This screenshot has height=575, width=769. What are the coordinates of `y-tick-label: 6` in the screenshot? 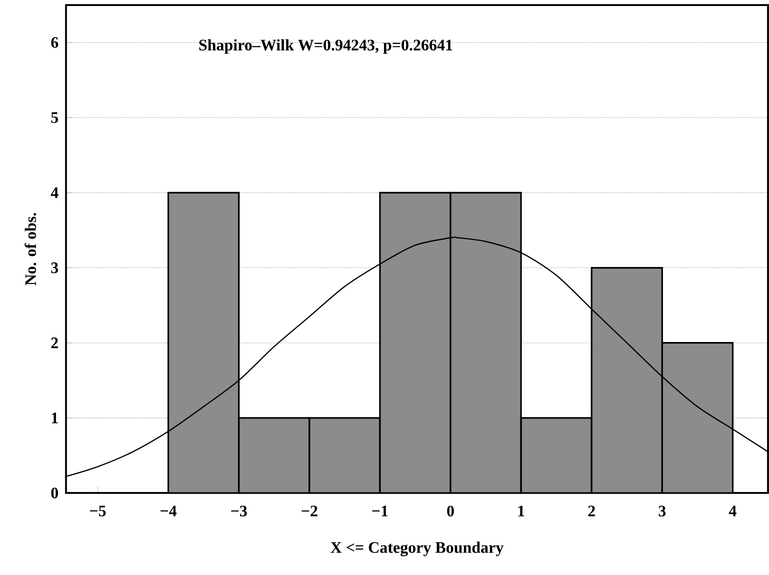 It's located at (54, 42).